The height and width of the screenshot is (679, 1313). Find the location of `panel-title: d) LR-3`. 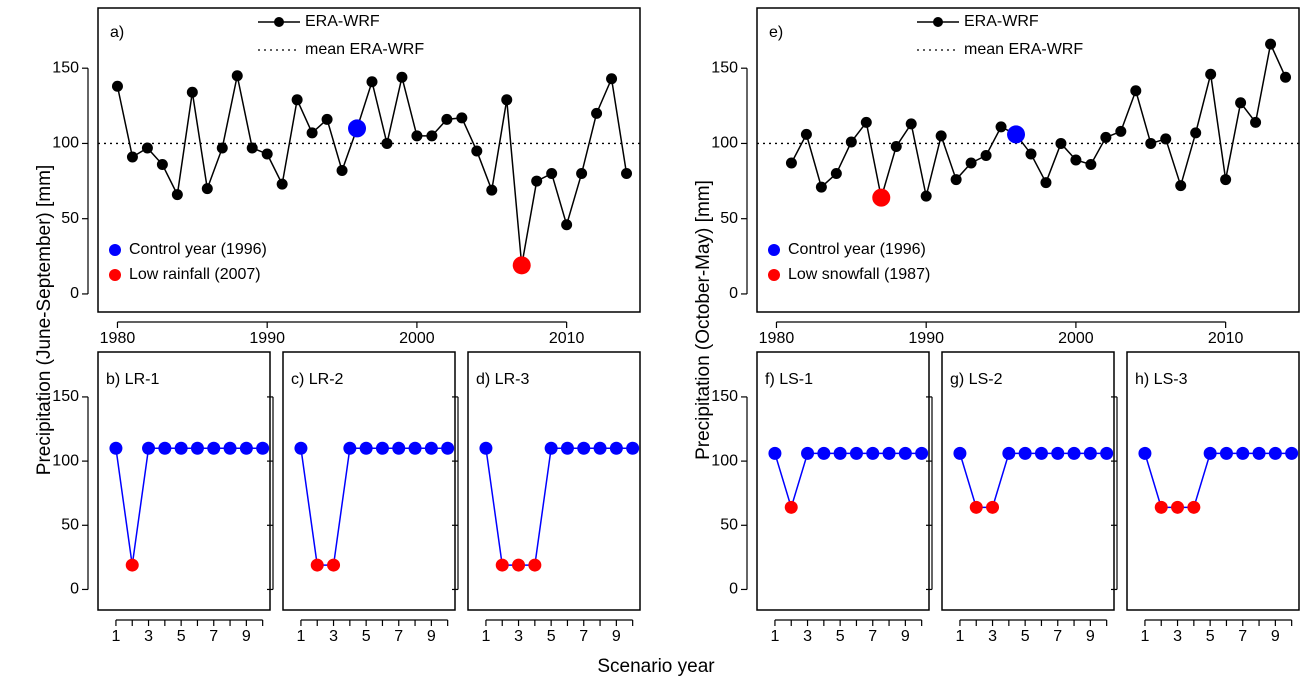

panel-title: d) LR-3 is located at coordinates (502, 379).